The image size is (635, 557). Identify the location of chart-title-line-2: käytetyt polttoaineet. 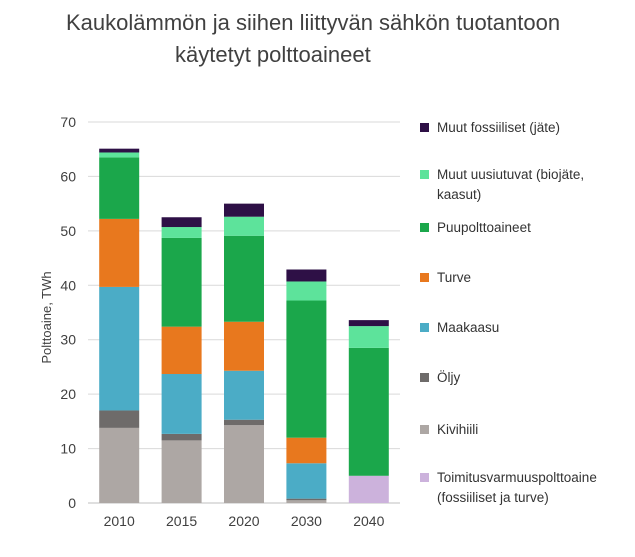
(273, 54).